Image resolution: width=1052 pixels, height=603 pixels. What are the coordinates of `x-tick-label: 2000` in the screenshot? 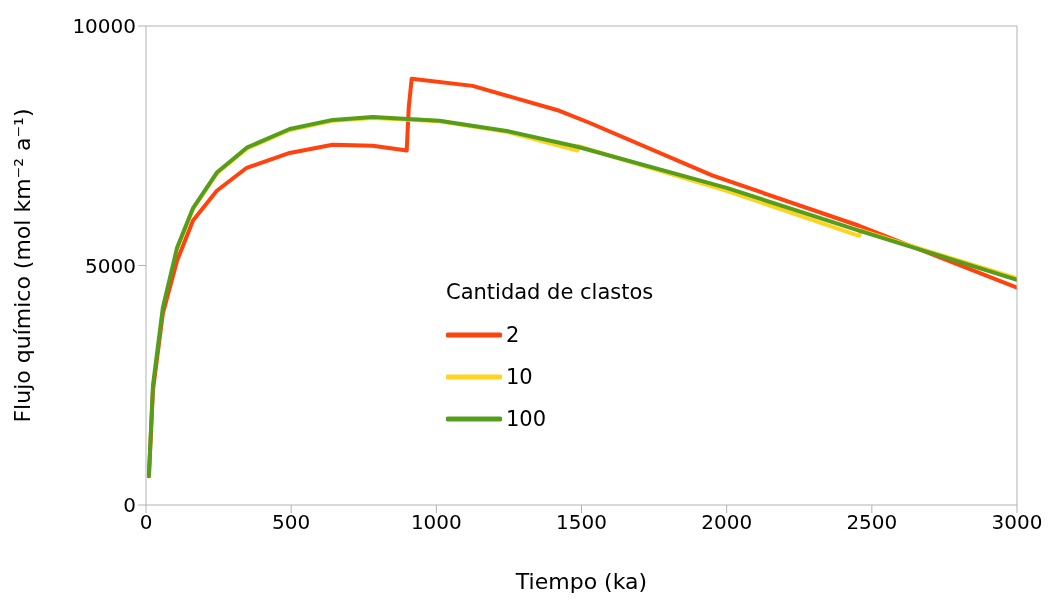 It's located at (727, 522).